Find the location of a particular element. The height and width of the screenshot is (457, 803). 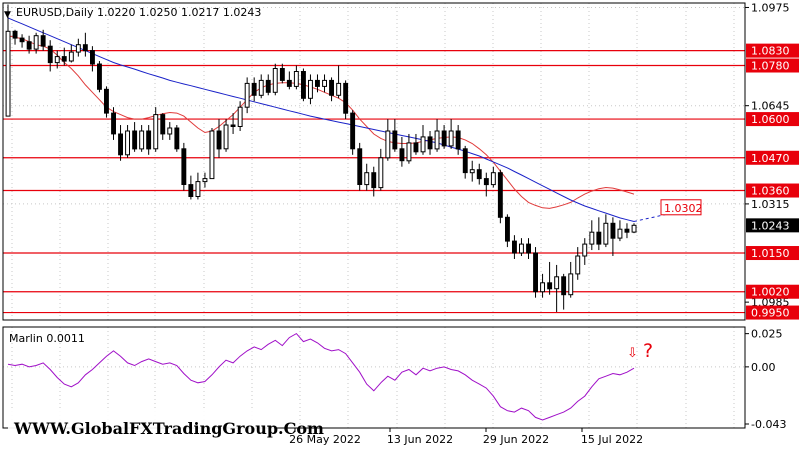

price-tick-label: 1.0315 is located at coordinates (770, 204).